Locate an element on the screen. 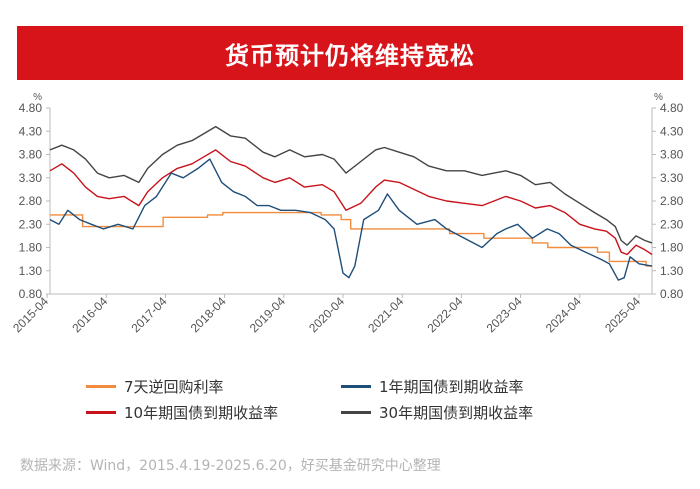 Image resolution: width=700 pixels, height=489 pixels. legend-swatch-30y-treasury is located at coordinates (356, 412).